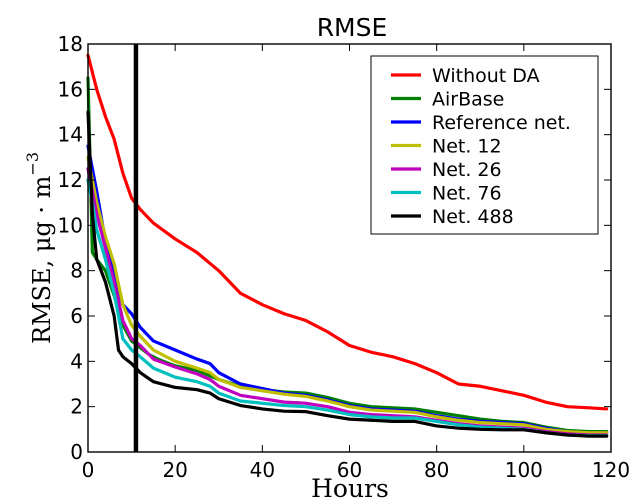 This screenshot has width=639, height=500. Describe the element at coordinates (486, 76) in the screenshot. I see `legend-label-without-da: Without DA` at that location.